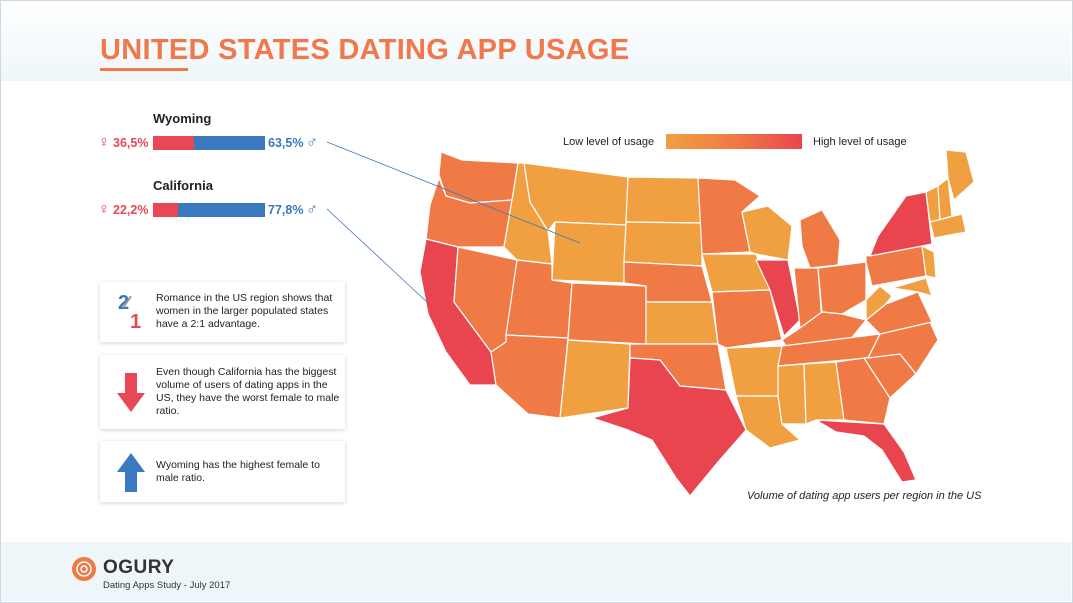  I want to click on connector-wyoming, so click(453, 192).